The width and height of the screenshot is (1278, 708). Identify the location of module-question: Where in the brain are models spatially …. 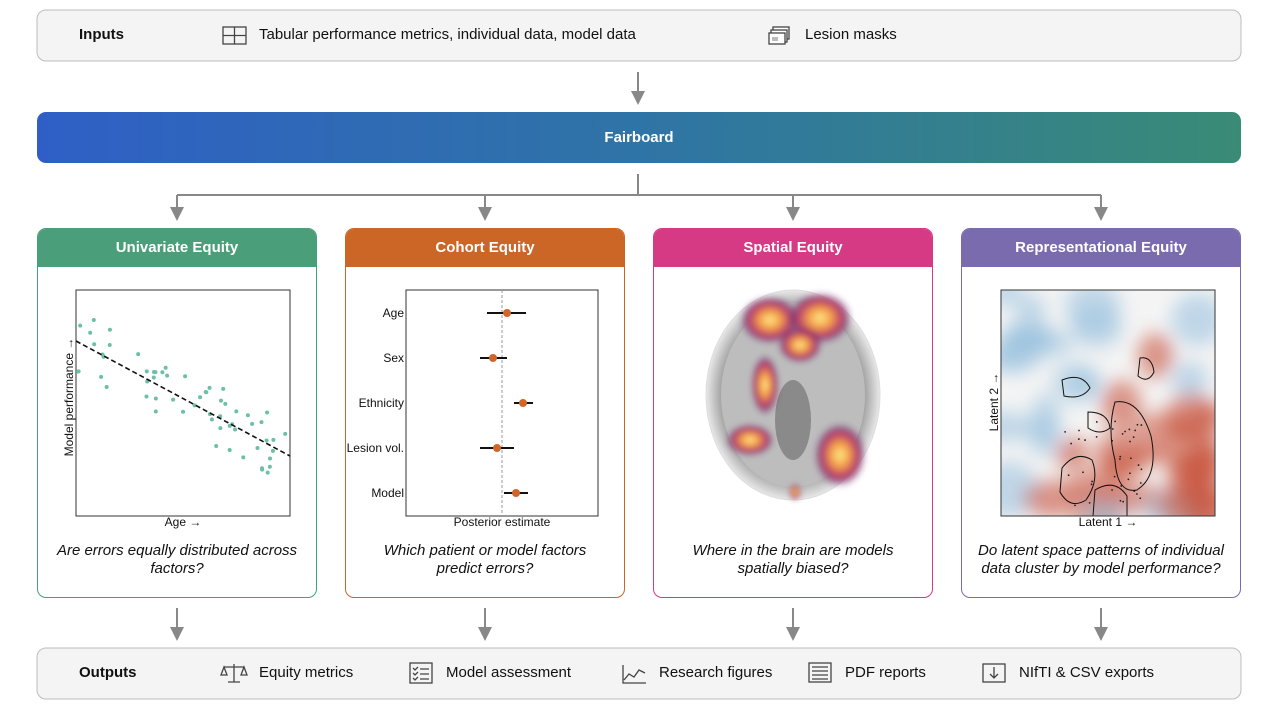
(793, 559).